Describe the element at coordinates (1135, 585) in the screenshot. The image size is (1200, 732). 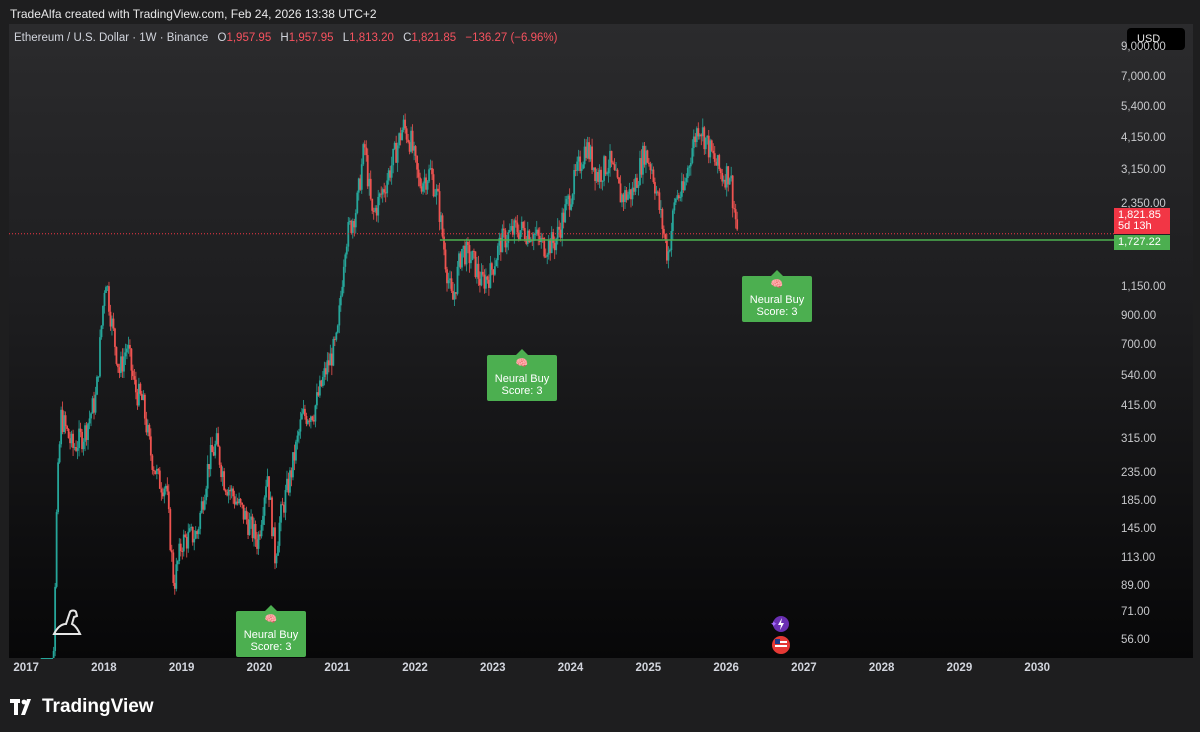
I see `y-tick-label: 89.00` at that location.